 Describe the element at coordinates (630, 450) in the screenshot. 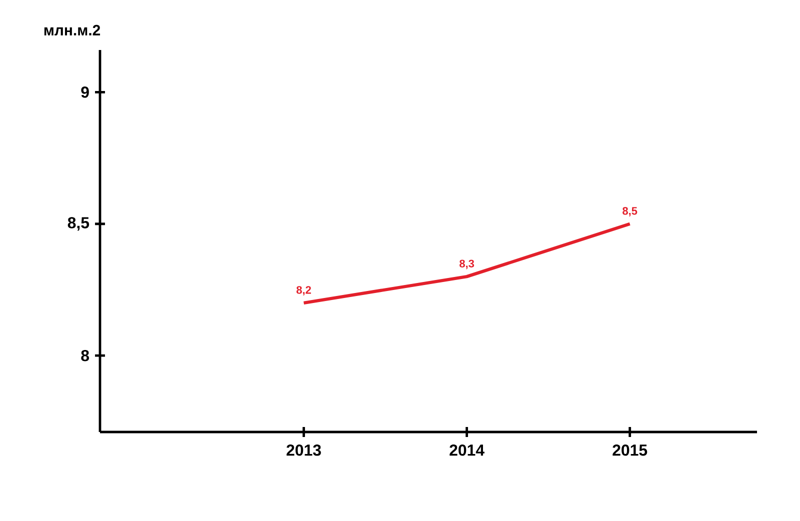

I see `x-tick-label: 2015` at that location.